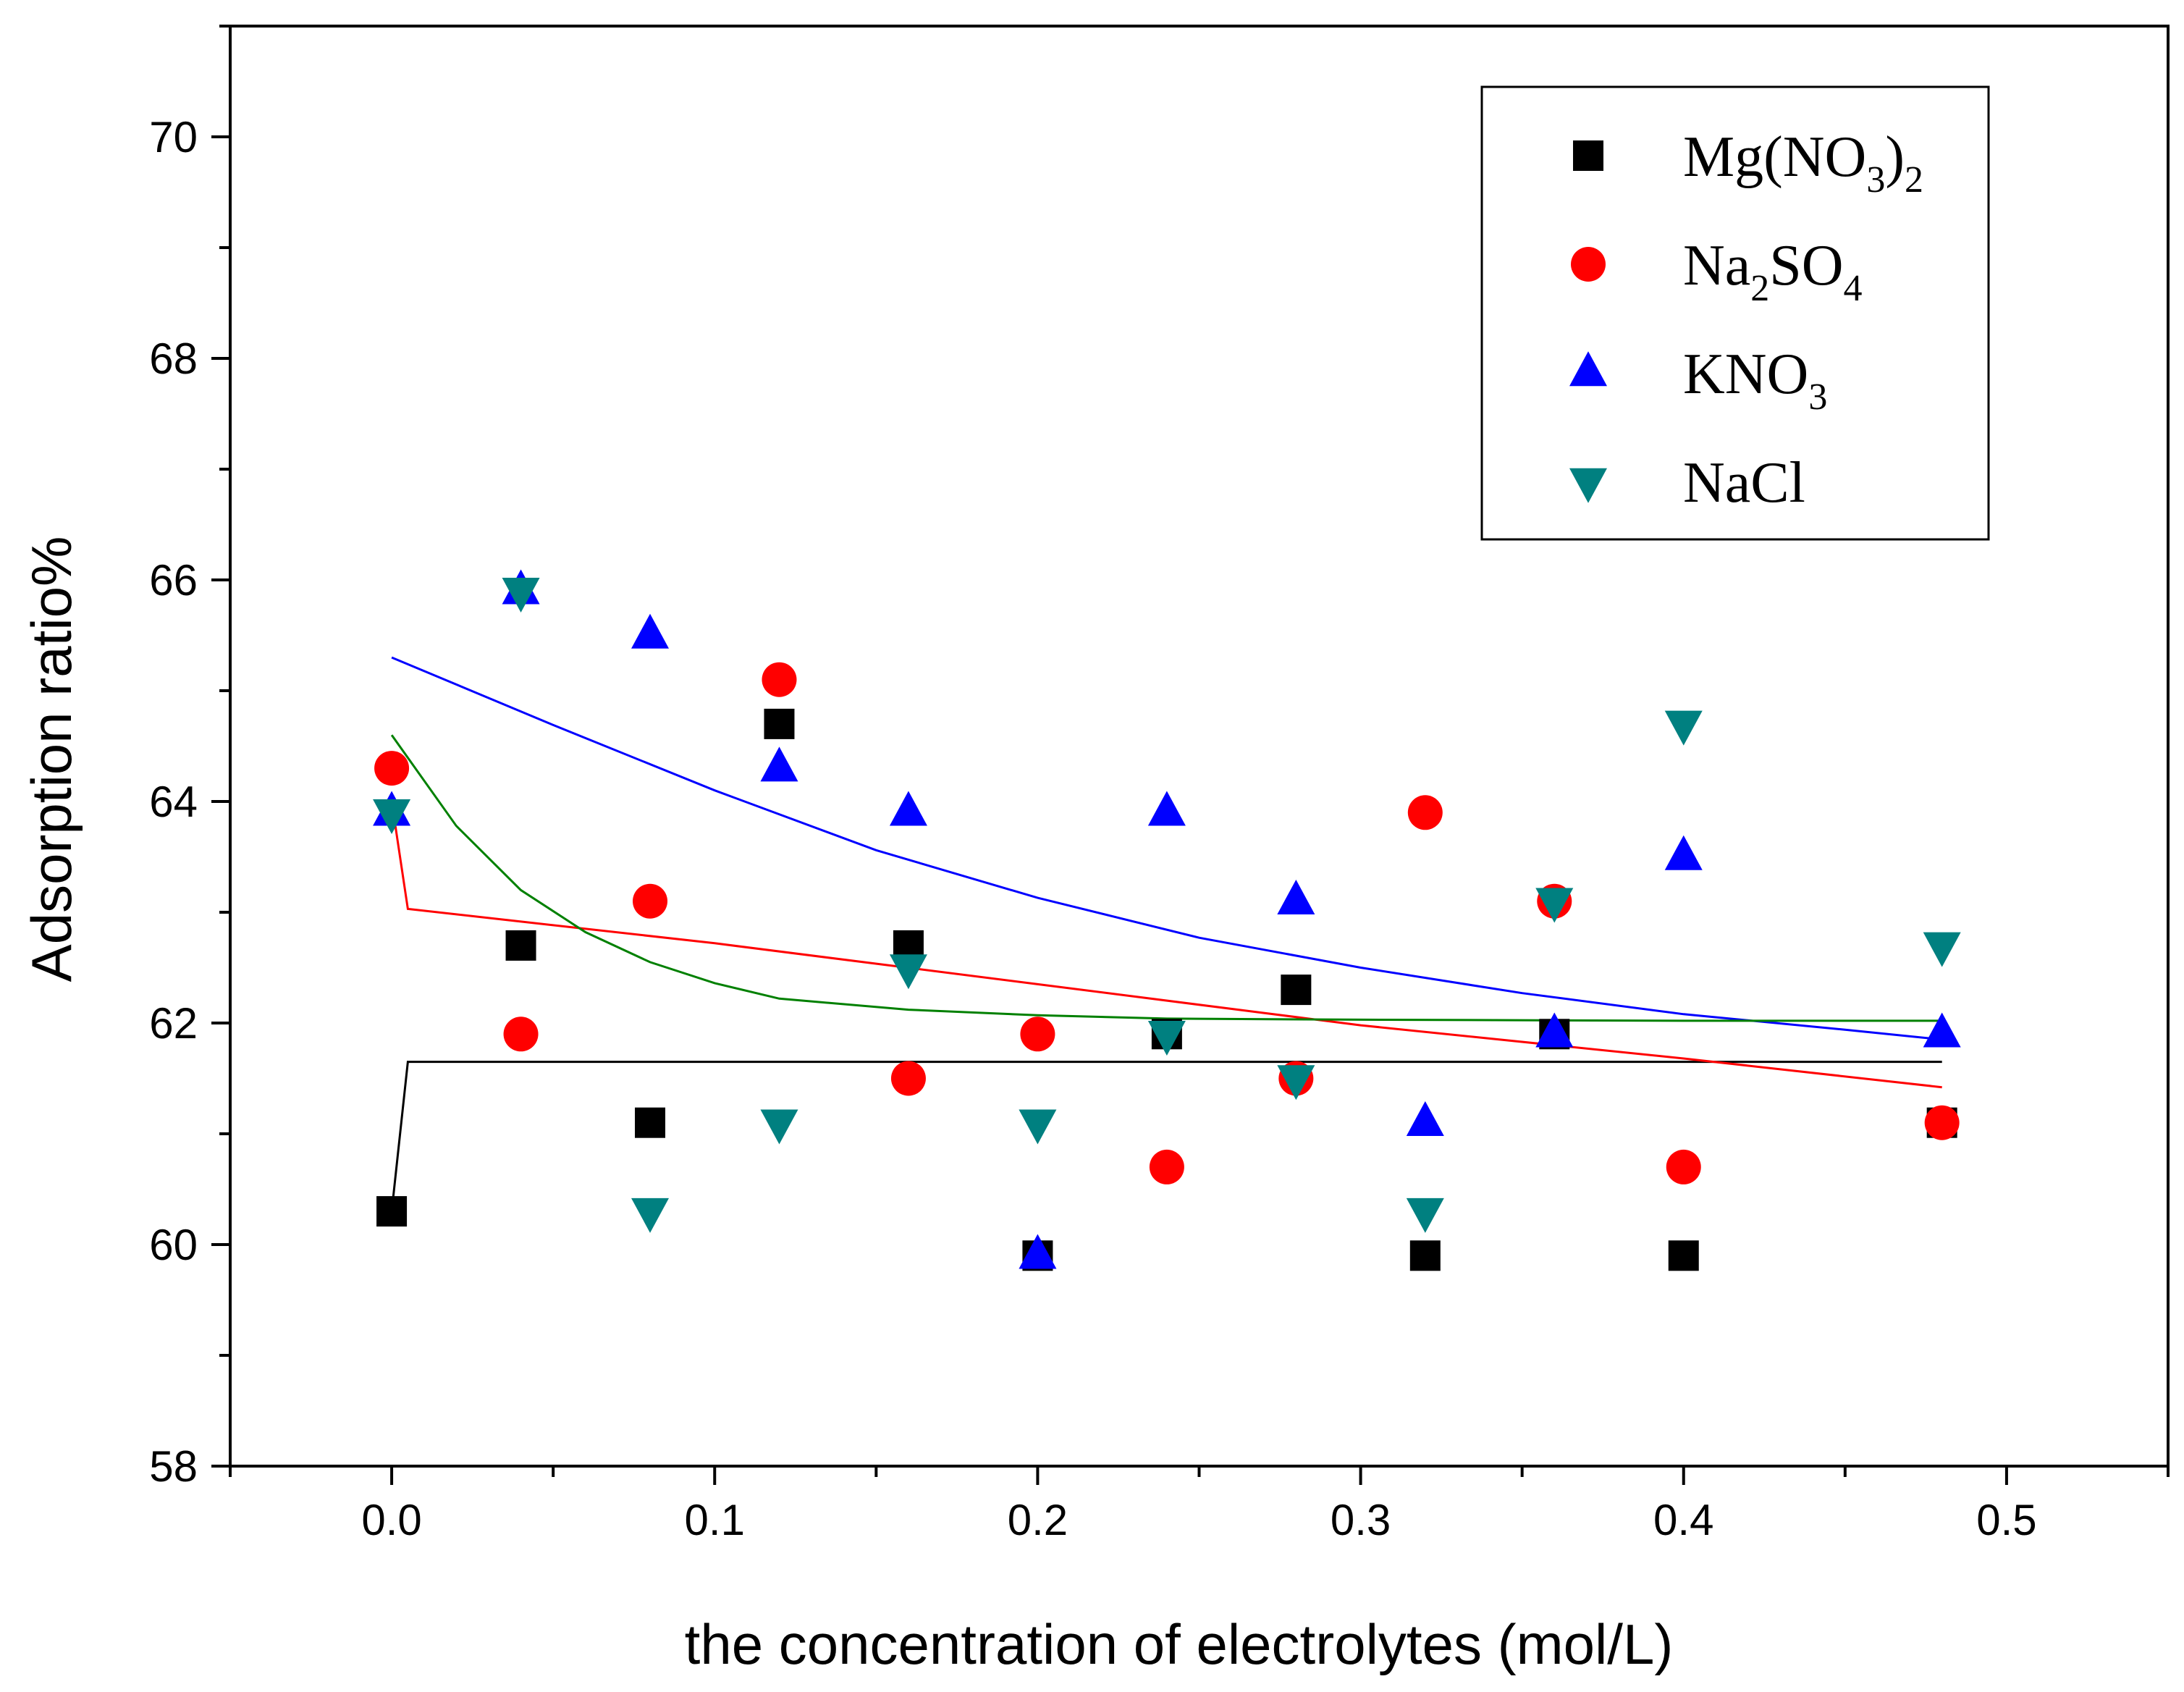 This screenshot has width=2184, height=1692. Describe the element at coordinates (1683, 1520) in the screenshot. I see `x-tick-label: 0.4` at that location.